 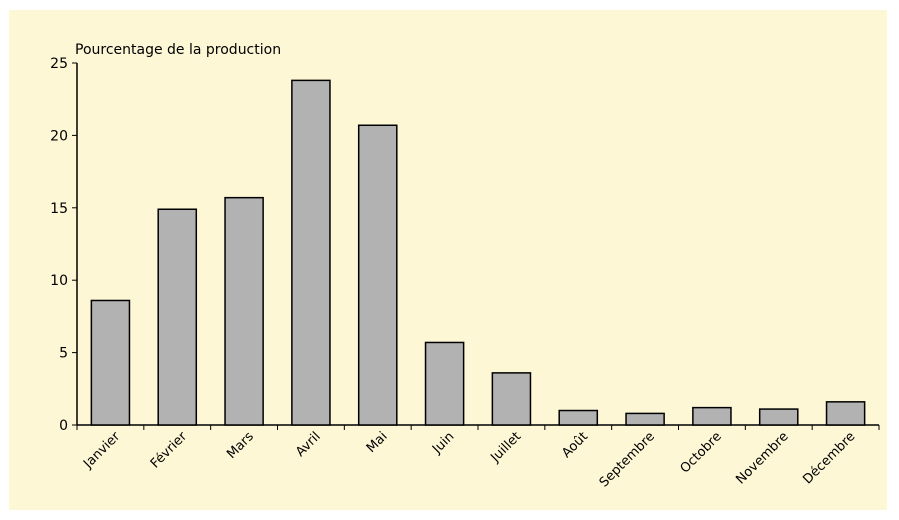 I want to click on x-axis, so click(x=478, y=427).